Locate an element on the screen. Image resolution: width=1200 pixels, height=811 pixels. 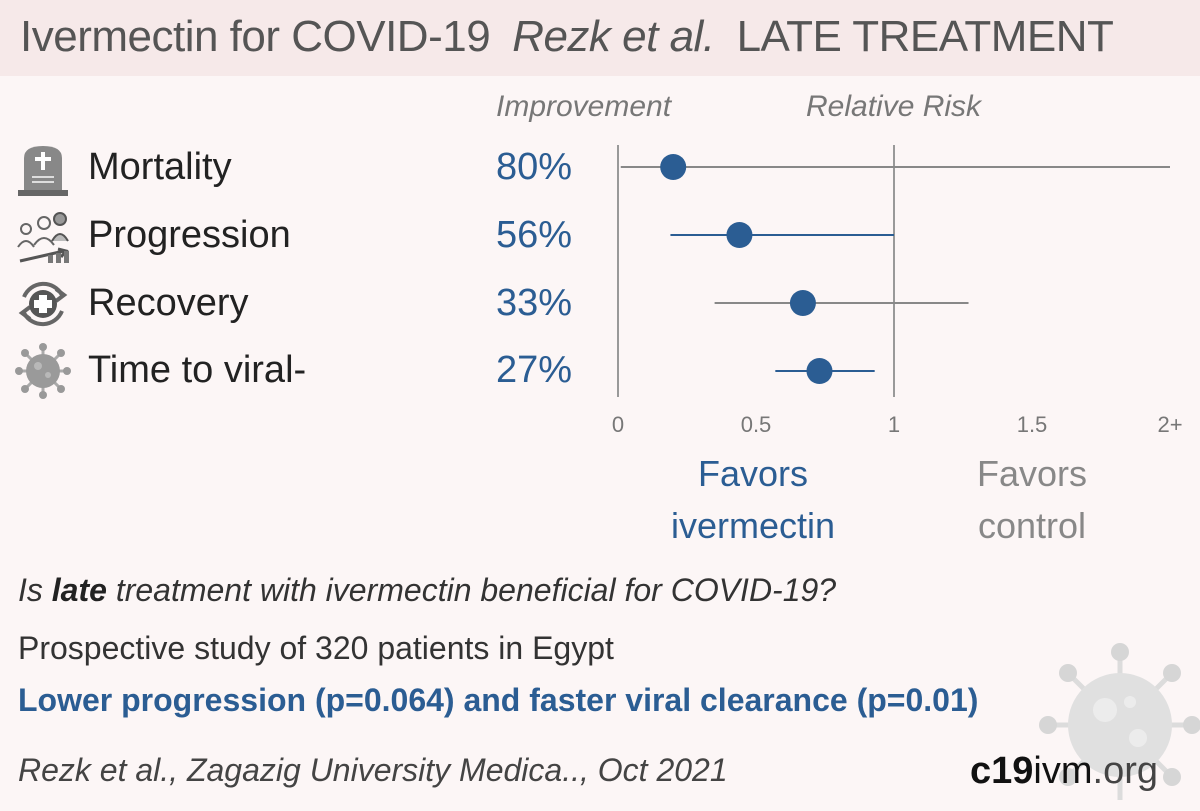
improvement-recovery: 33% is located at coordinates (534, 303).